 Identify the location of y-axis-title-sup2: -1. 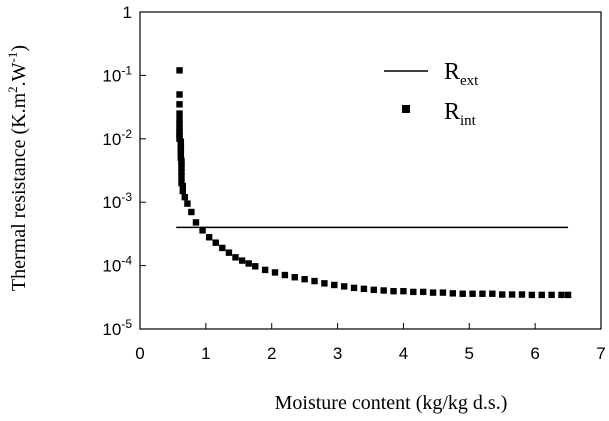
(12, 57).